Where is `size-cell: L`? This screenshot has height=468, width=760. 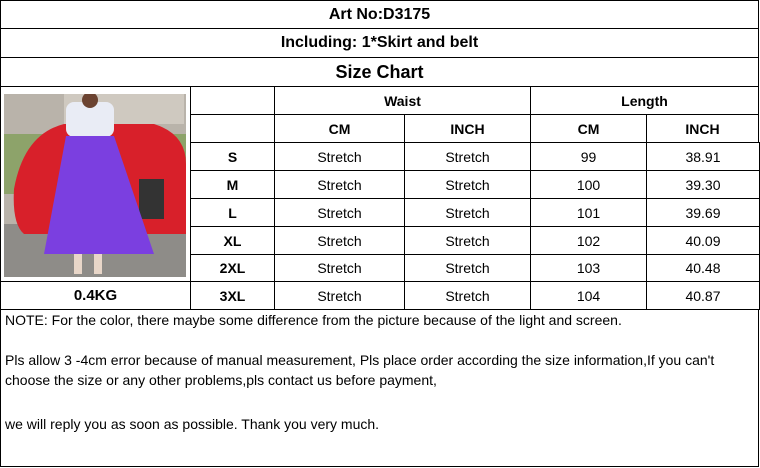
size-cell: L is located at coordinates (232, 212).